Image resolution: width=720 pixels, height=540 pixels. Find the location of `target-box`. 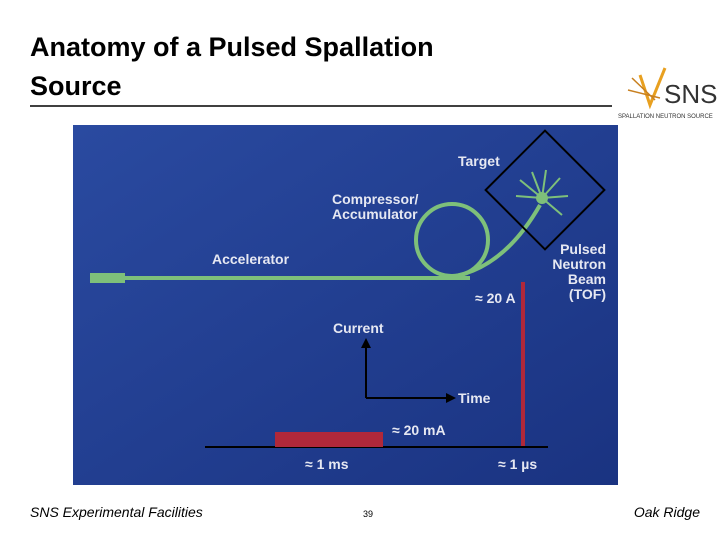

target-box is located at coordinates (545, 190).